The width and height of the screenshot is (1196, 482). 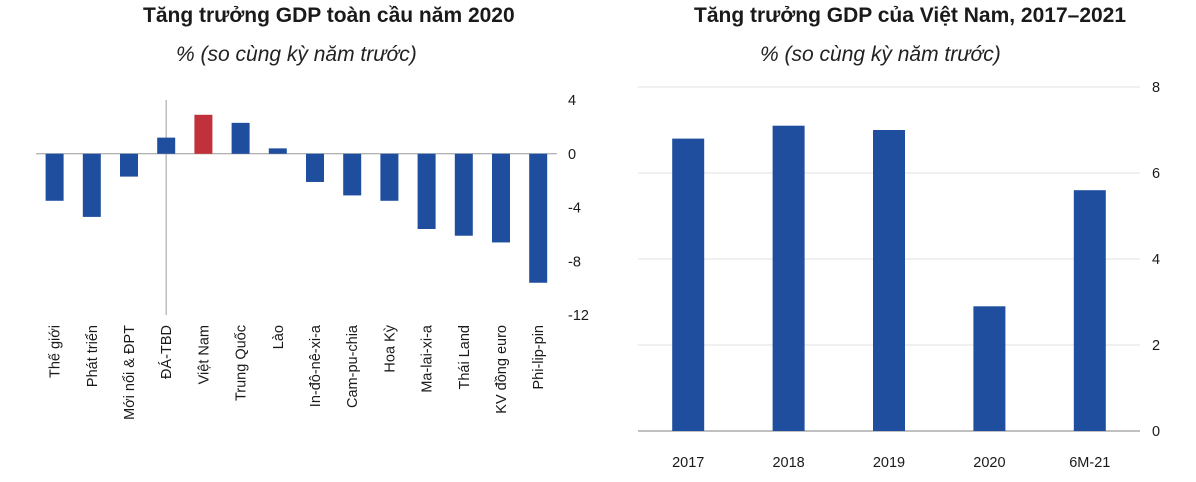 I want to click on category-label: 6M-21, so click(x=1089, y=463).